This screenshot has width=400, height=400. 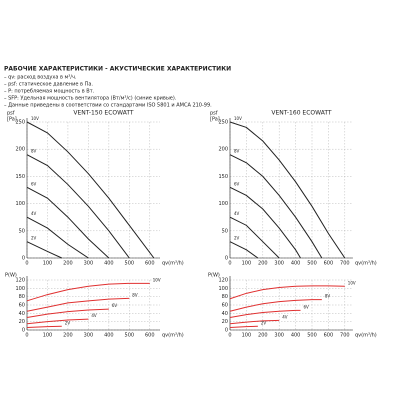 What do you see at coordinates (11, 114) in the screenshot?
I see `y-axis-label: psf` at bounding box center [11, 114].